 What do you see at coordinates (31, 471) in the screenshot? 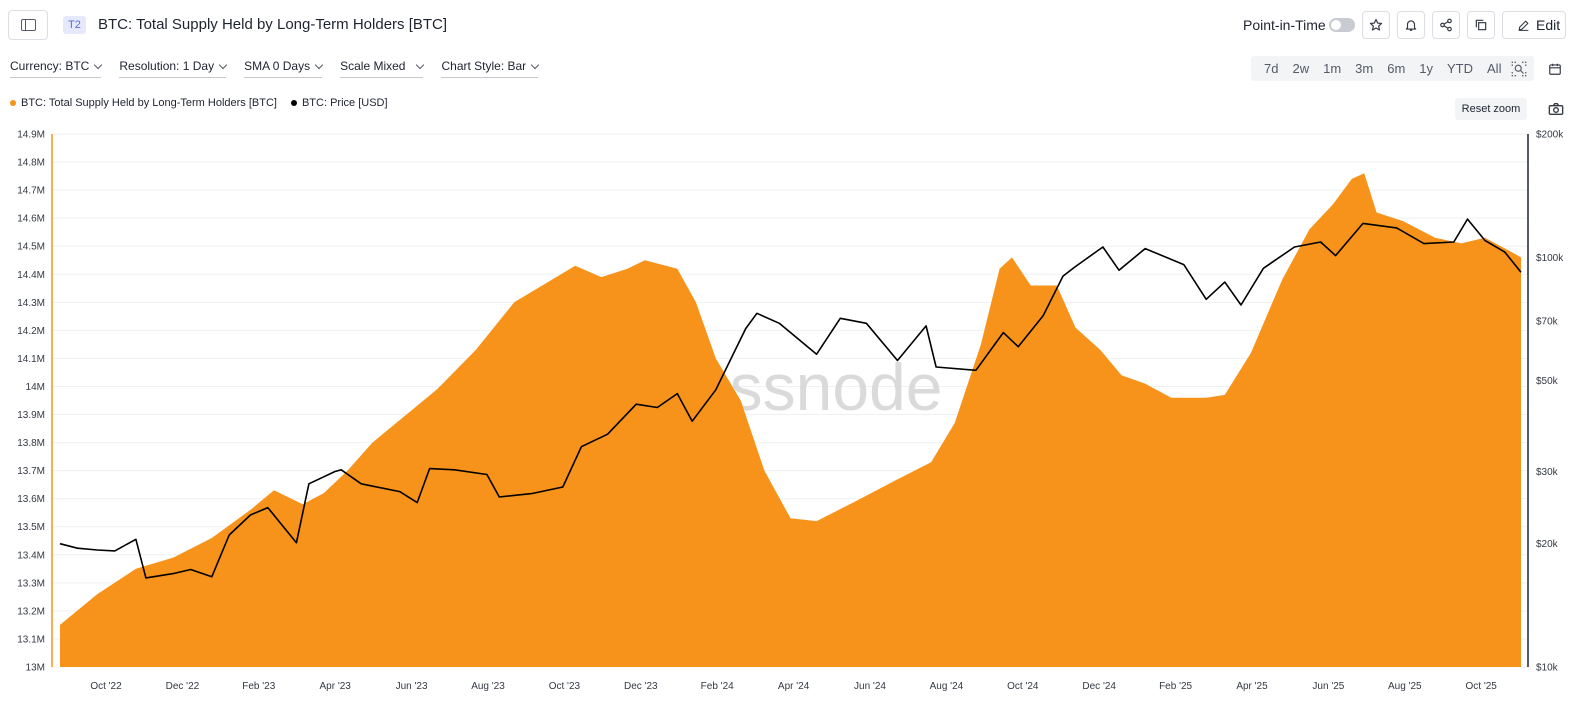
I see `y-left-tick-label: 13.7M` at bounding box center [31, 471].